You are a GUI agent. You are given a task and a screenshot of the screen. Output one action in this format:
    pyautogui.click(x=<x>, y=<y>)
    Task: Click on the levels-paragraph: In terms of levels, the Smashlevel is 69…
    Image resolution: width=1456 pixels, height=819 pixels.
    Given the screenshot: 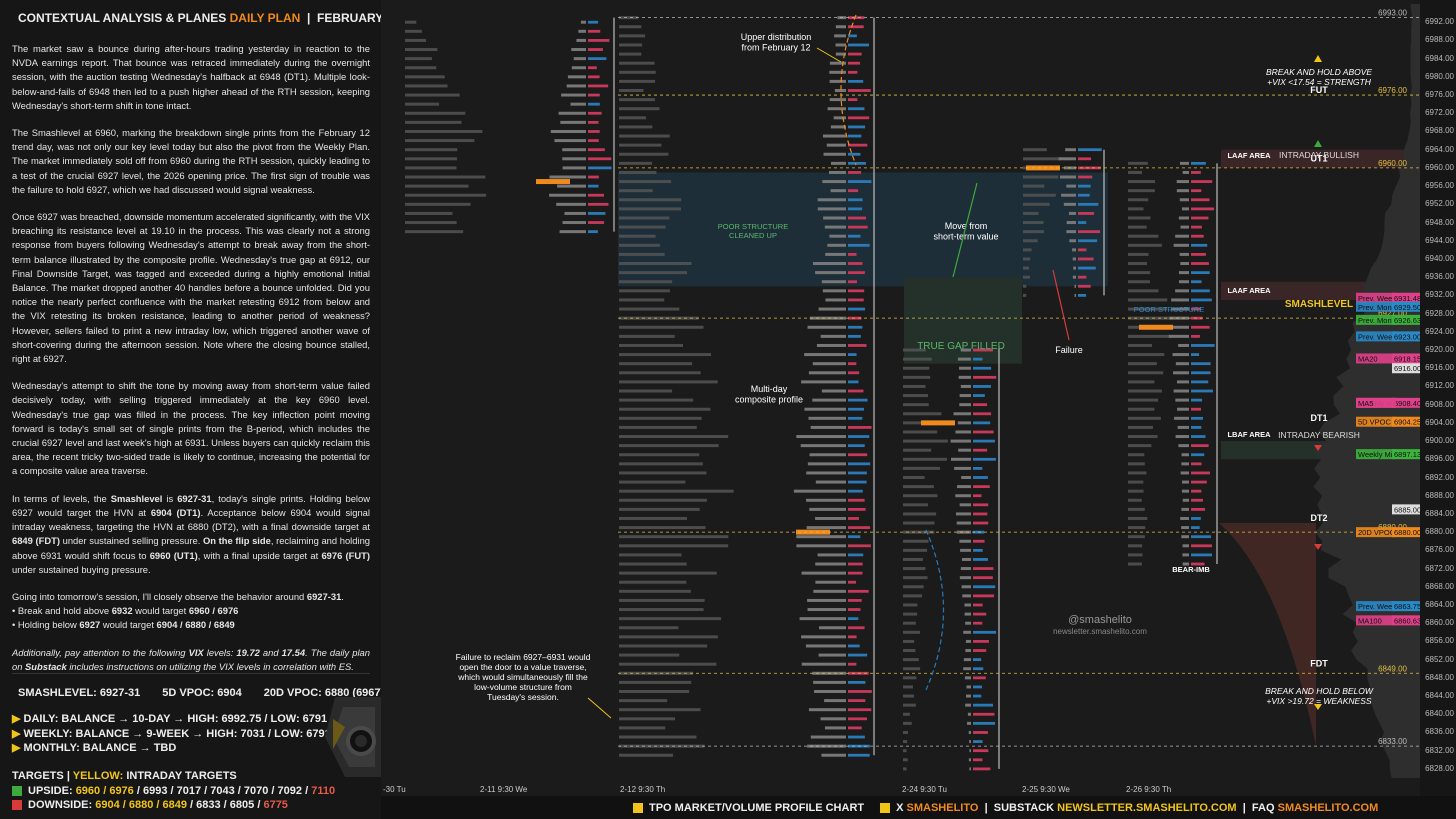 What is the action you would take?
    pyautogui.click(x=191, y=533)
    